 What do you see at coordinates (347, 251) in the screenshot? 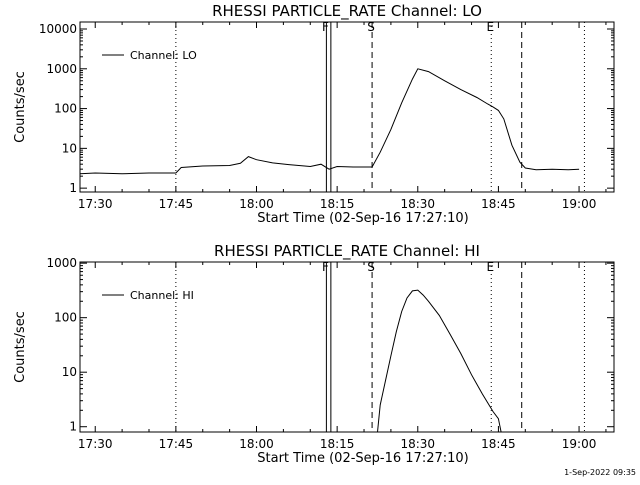
I see `chart-title: RHESSI PARTICLE_RATE Channel: HI` at bounding box center [347, 251].